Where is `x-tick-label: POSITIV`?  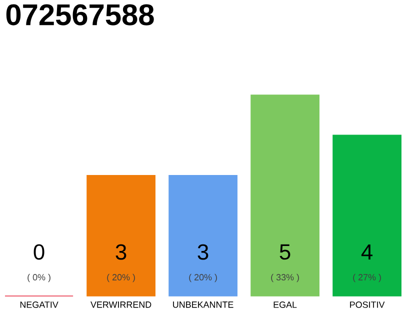 x-tick-label: POSITIV is located at coordinates (367, 305).